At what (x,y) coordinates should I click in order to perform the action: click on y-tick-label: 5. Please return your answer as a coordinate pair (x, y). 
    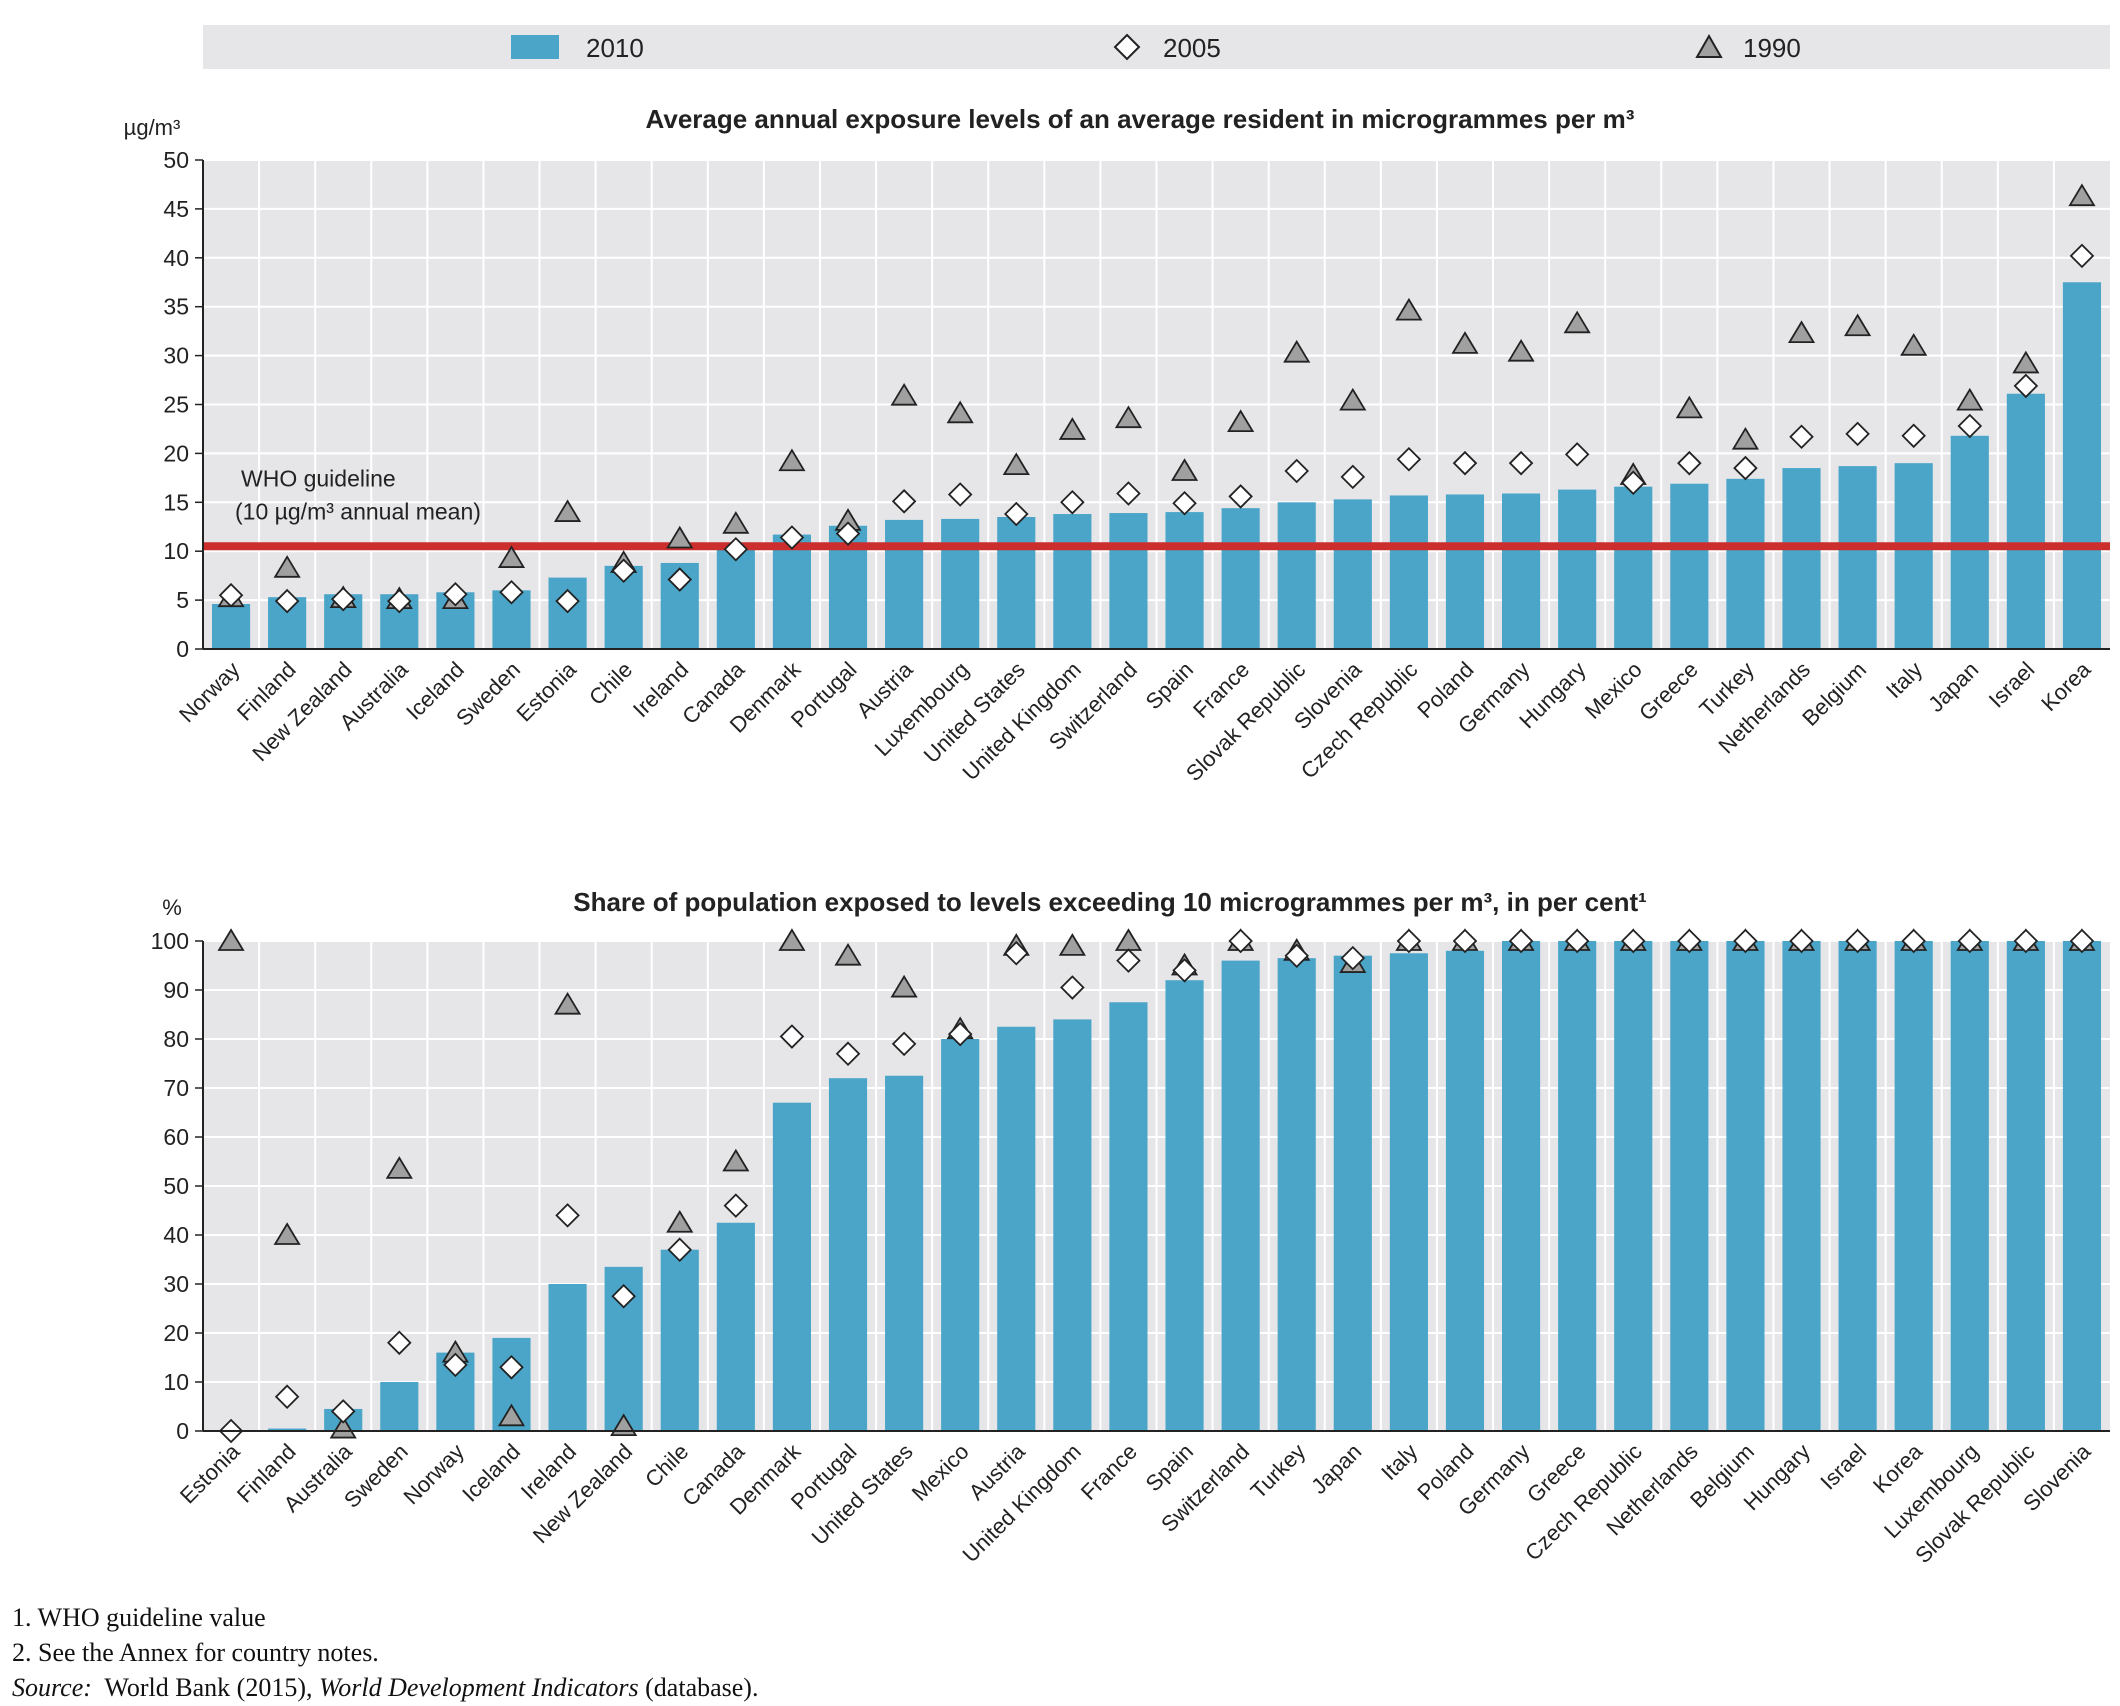
    Looking at the image, I should click on (182, 600).